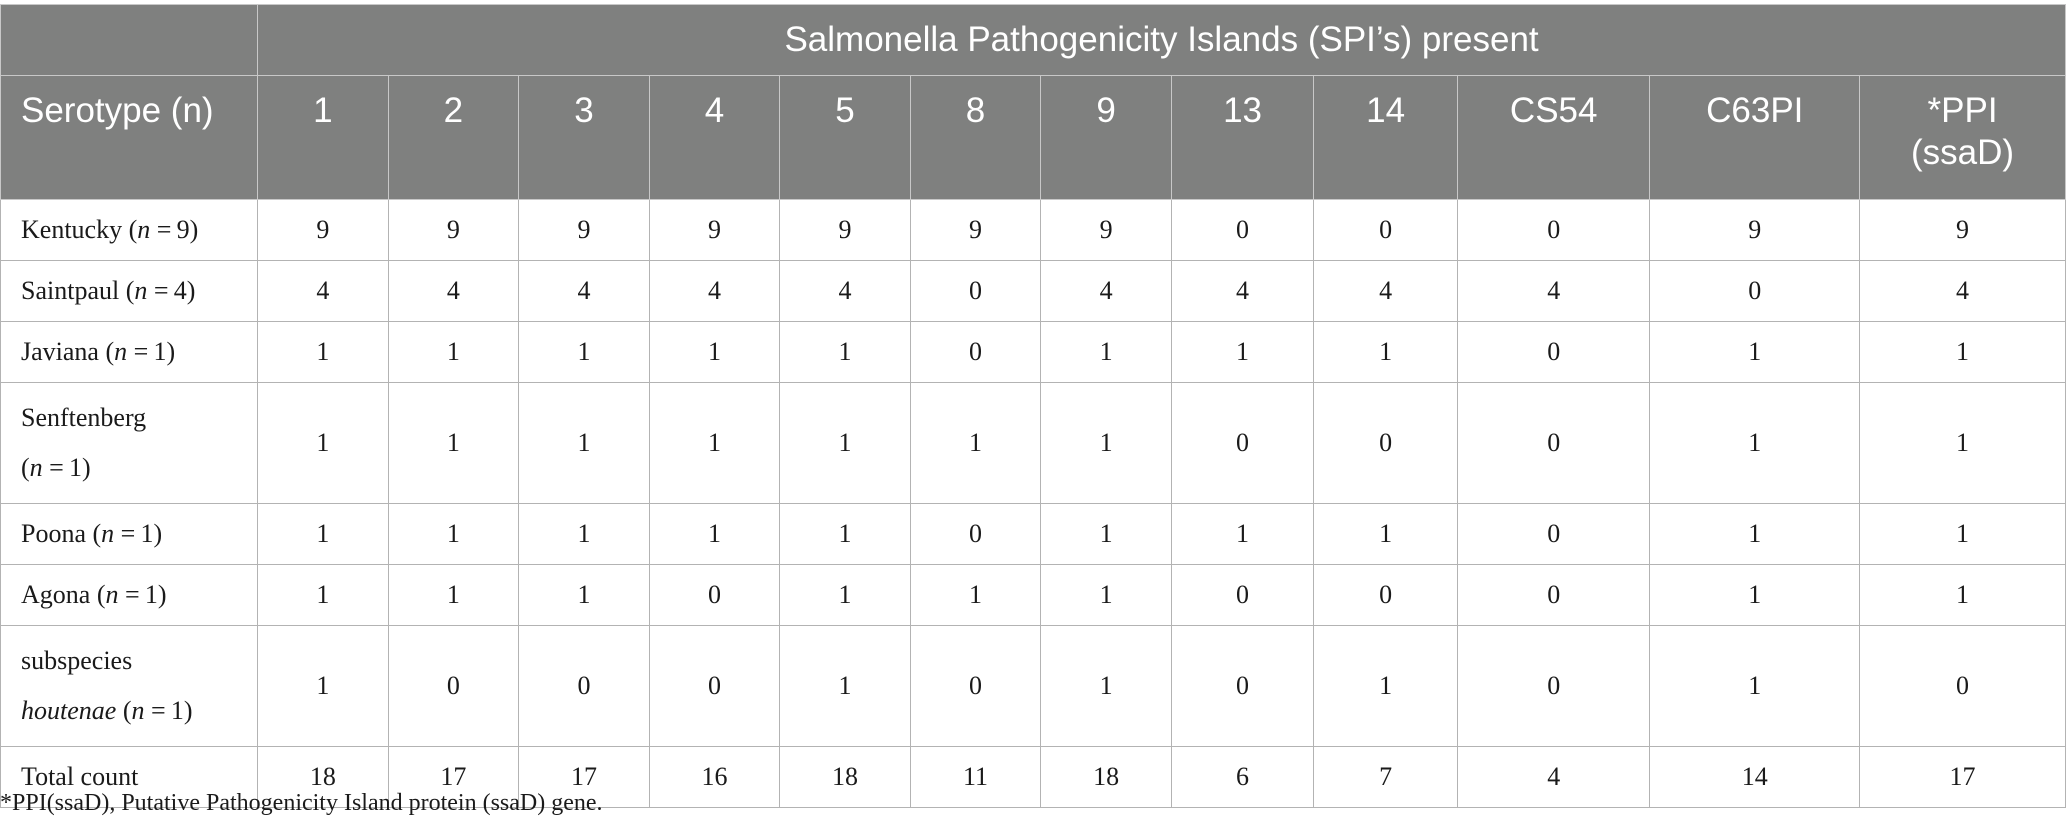 The width and height of the screenshot is (2068, 828). Describe the element at coordinates (79, 229) in the screenshot. I see `serotype-name: Kentucky (` at that location.